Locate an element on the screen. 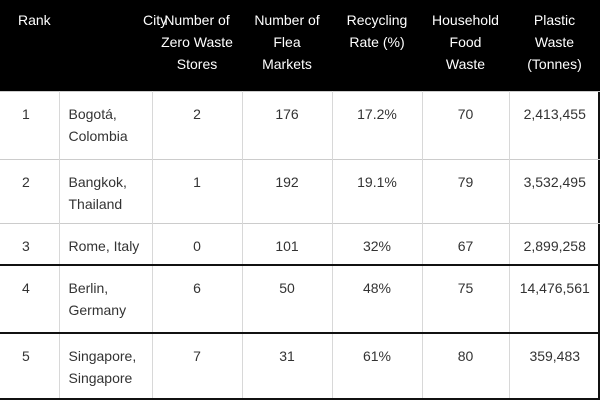  city-cell: Bogotá, Colombia is located at coordinates (106, 124).